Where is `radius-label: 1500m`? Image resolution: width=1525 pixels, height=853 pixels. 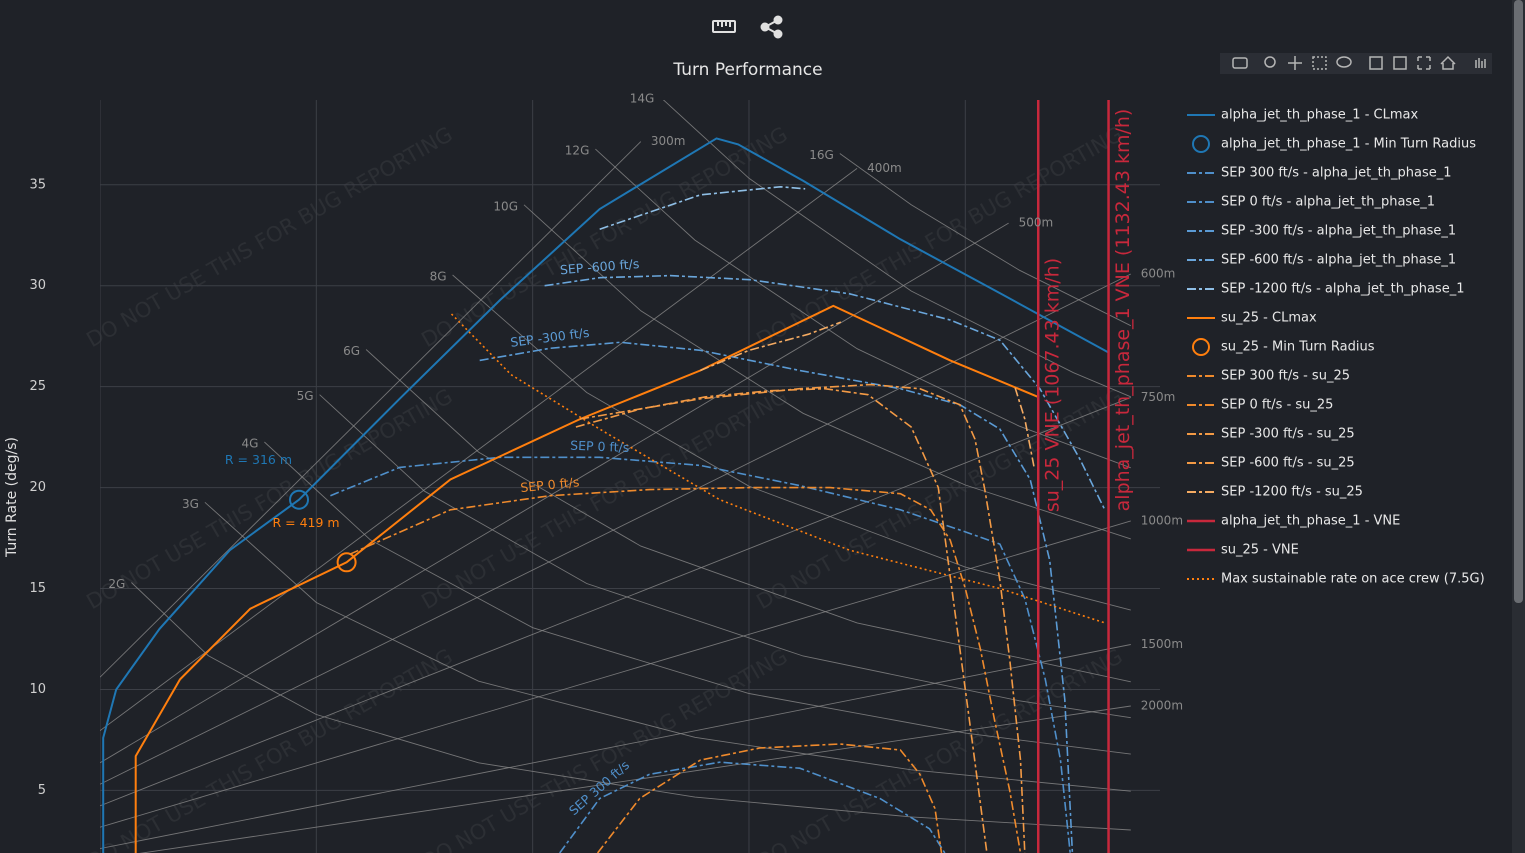 radius-label: 1500m is located at coordinates (1162, 644).